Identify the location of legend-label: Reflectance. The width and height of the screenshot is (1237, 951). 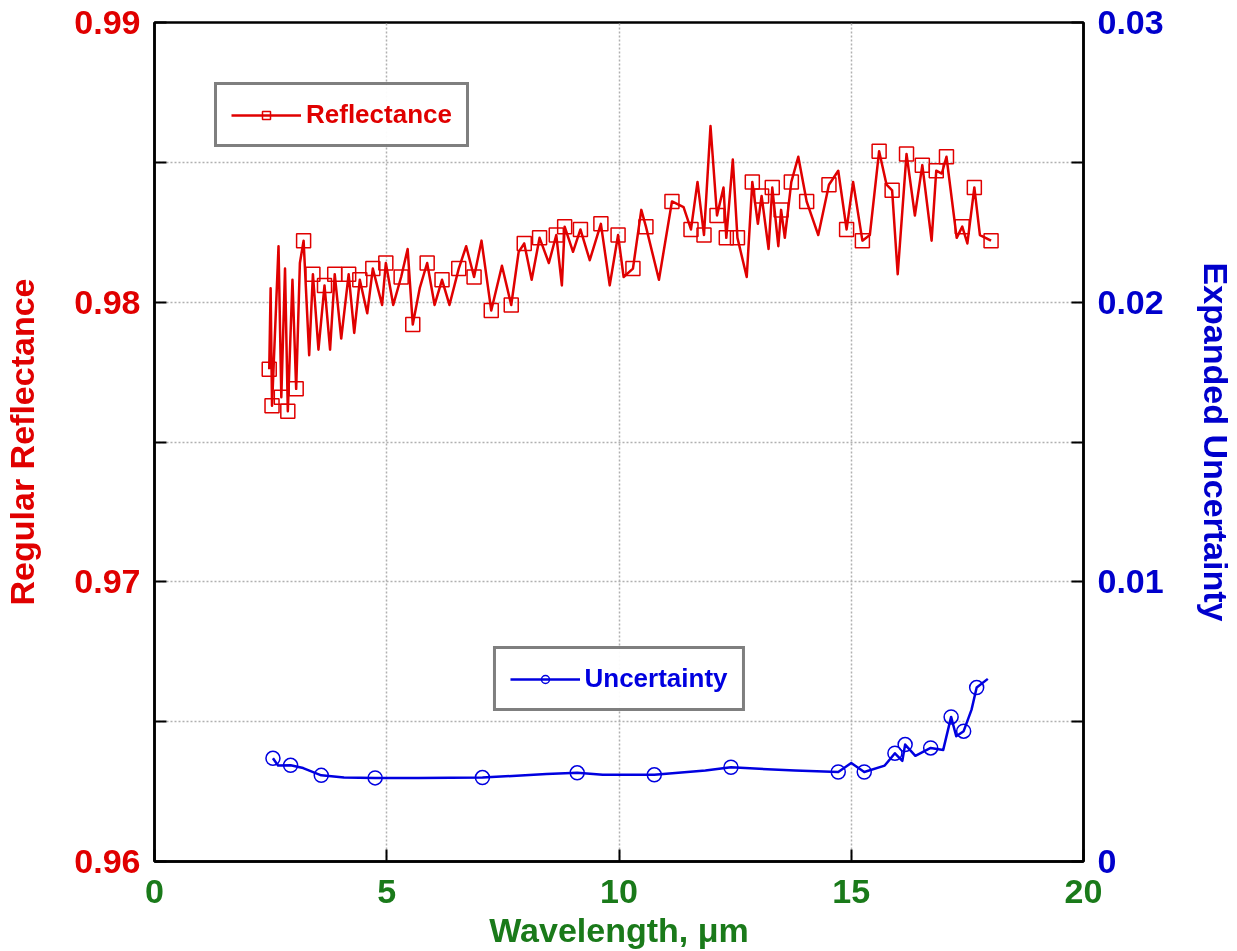
(379, 114).